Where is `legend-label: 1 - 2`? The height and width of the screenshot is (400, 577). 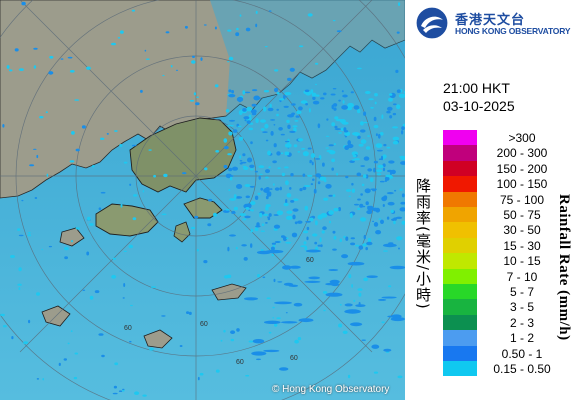
legend-label: 1 - 2 is located at coordinates (521, 338).